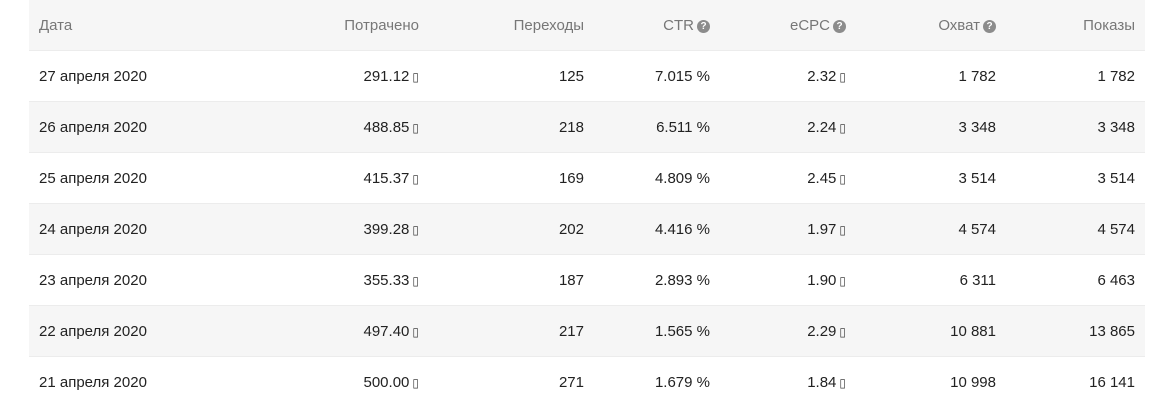  What do you see at coordinates (821, 382) in the screenshot?
I see `ecpc-value: 1.84` at bounding box center [821, 382].